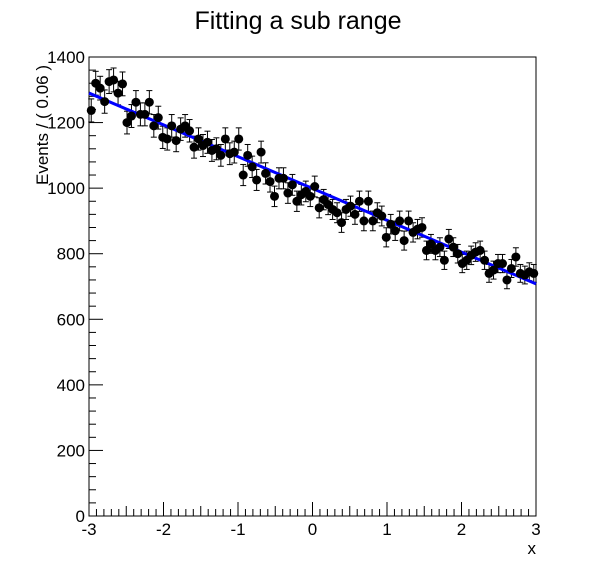  I want to click on y-axis-ticks, so click(96, 286).